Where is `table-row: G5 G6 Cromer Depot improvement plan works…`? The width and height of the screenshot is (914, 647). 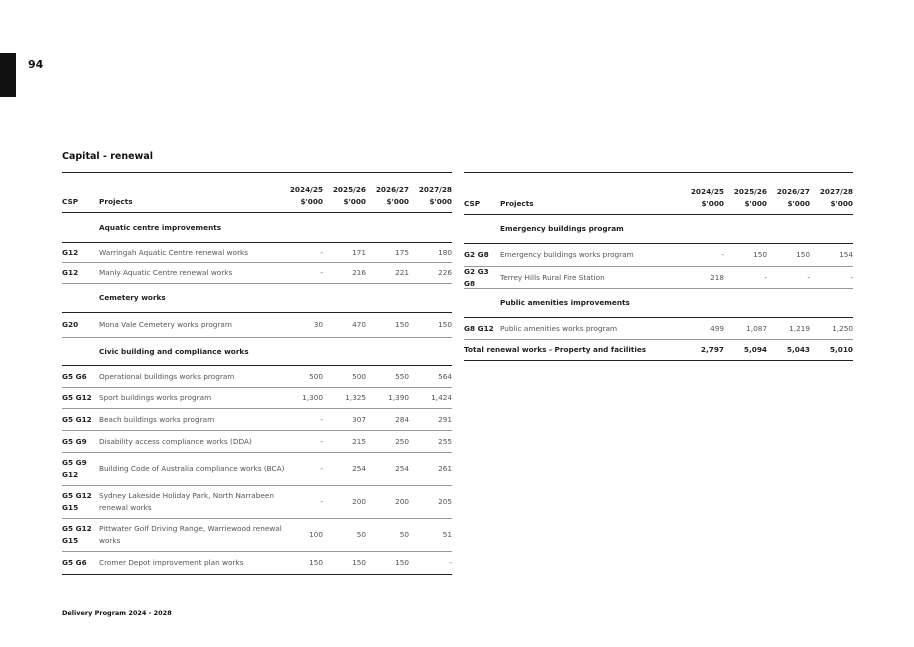
table-row: G5 G6 Cromer Depot improvement plan works… is located at coordinates (257, 563).